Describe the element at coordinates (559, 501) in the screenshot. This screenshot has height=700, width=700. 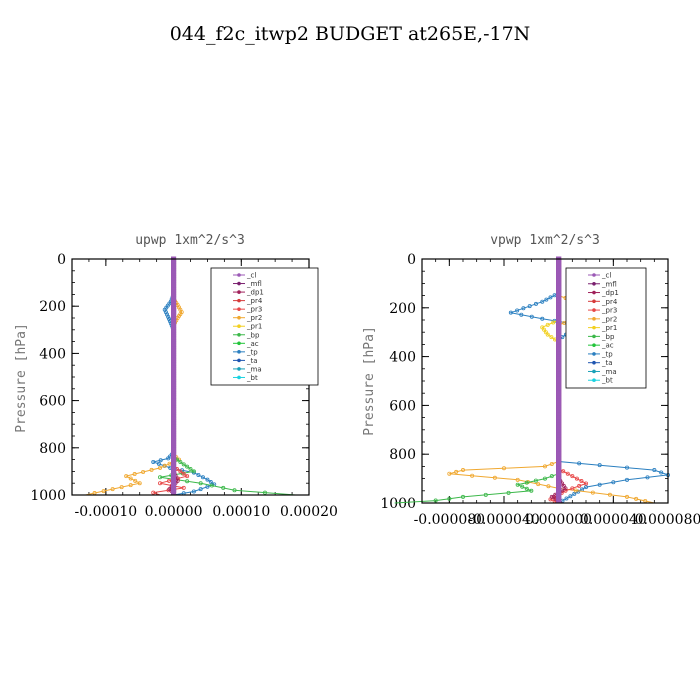
I see `series-point-cl` at that location.